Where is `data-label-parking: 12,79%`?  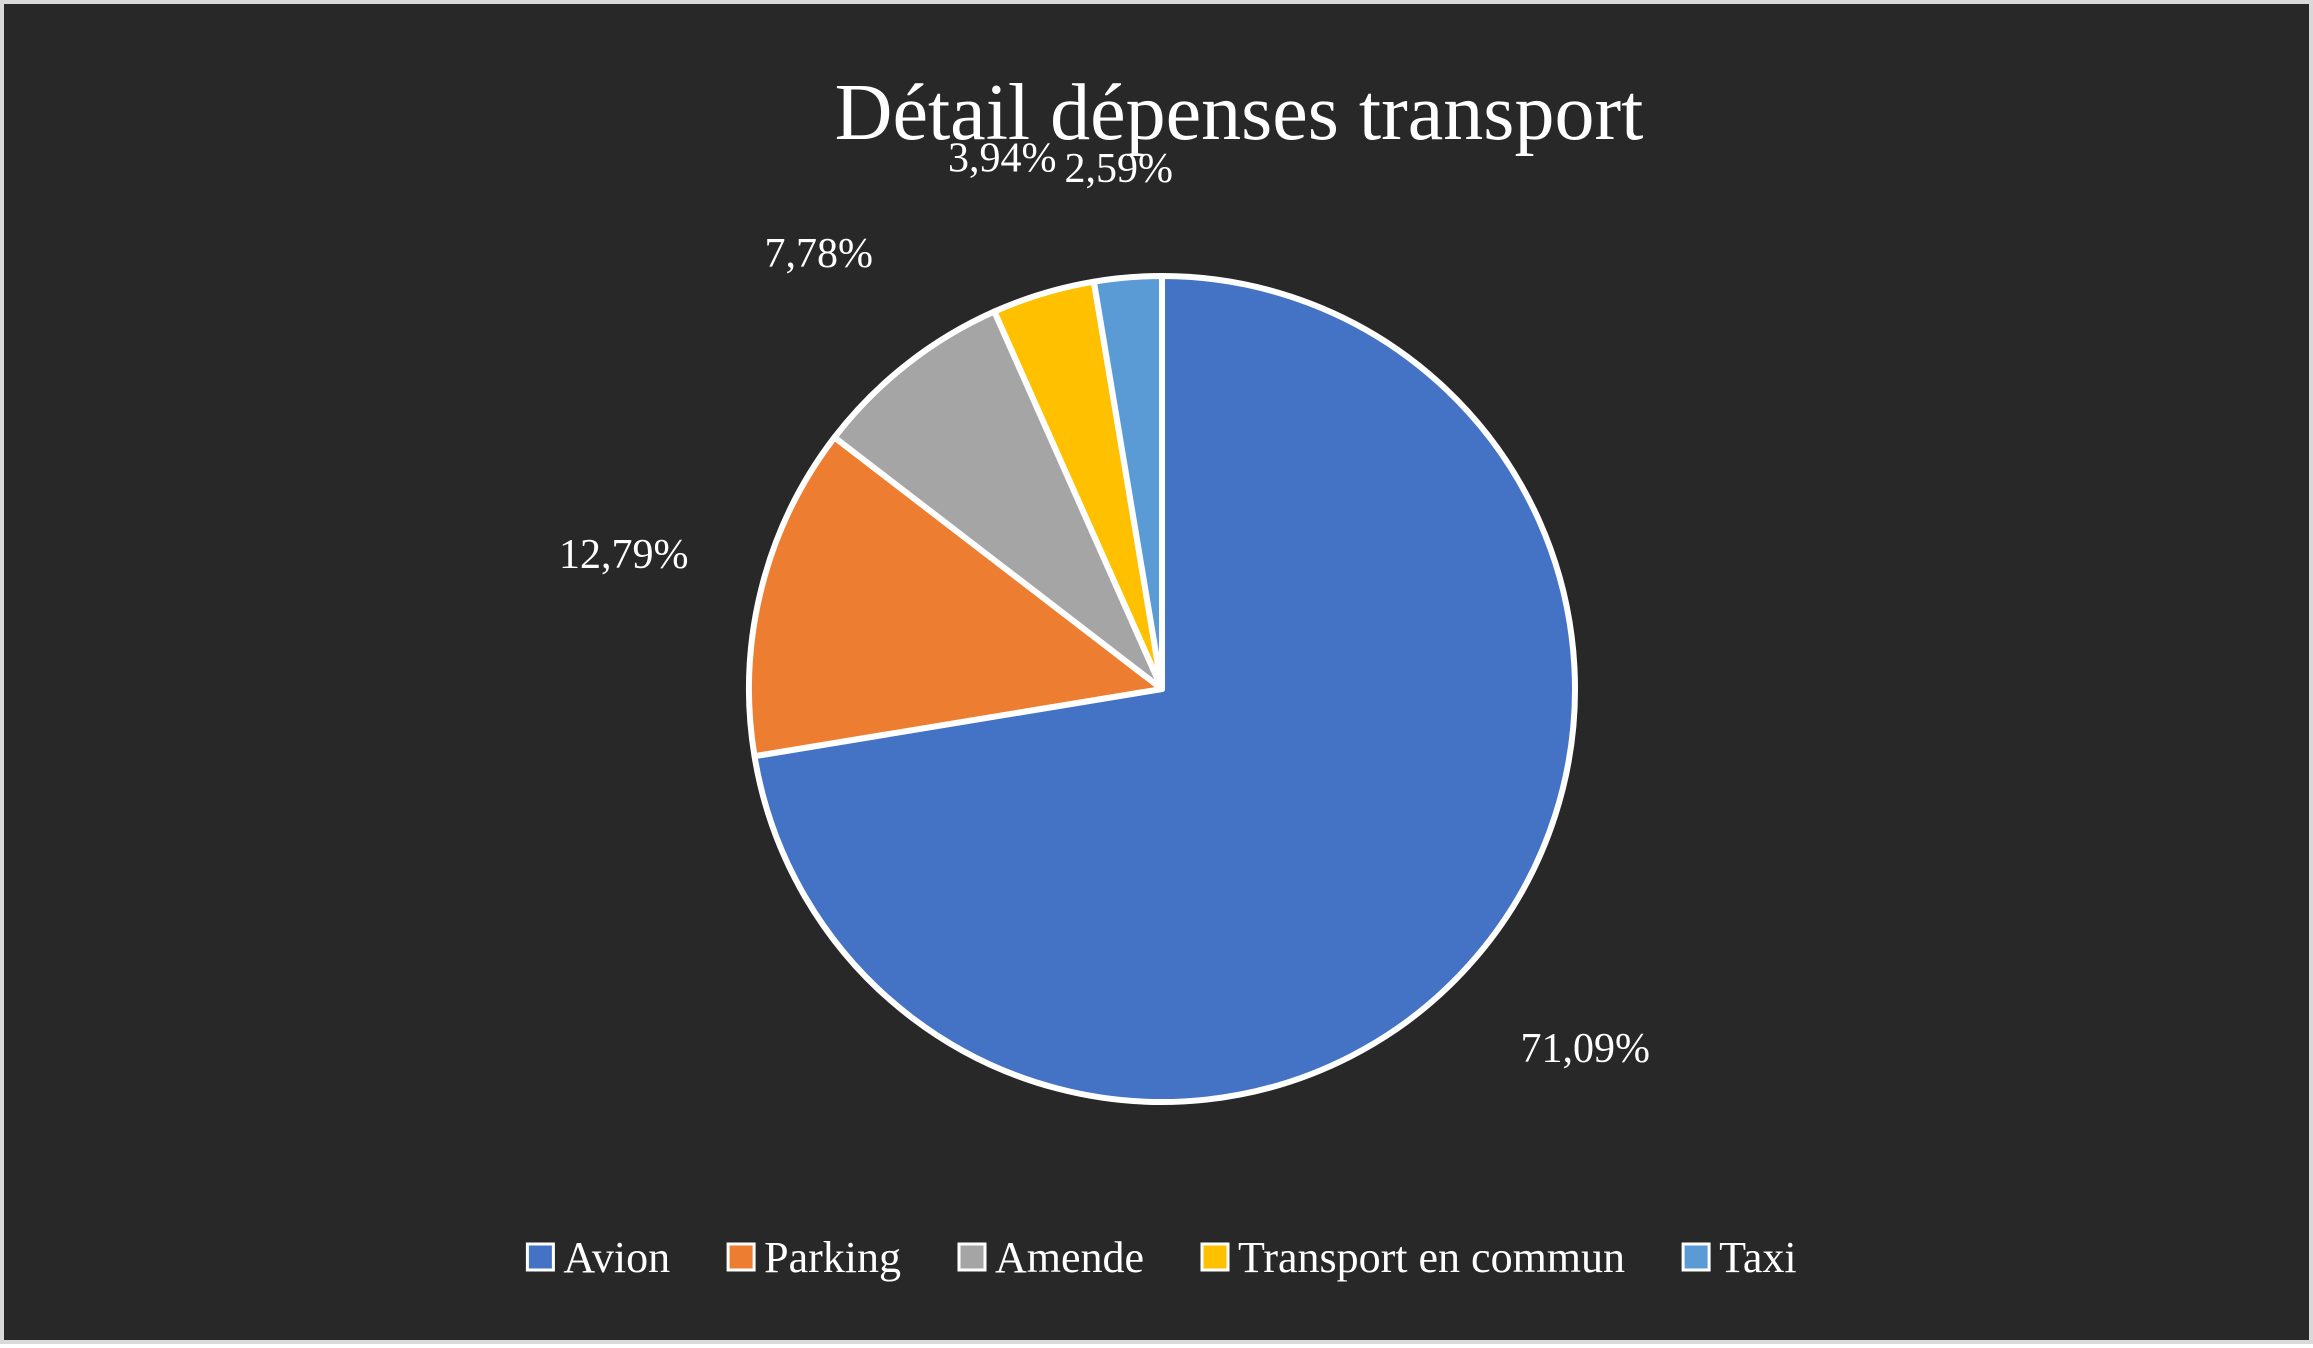
data-label-parking: 12,79% is located at coordinates (624, 555).